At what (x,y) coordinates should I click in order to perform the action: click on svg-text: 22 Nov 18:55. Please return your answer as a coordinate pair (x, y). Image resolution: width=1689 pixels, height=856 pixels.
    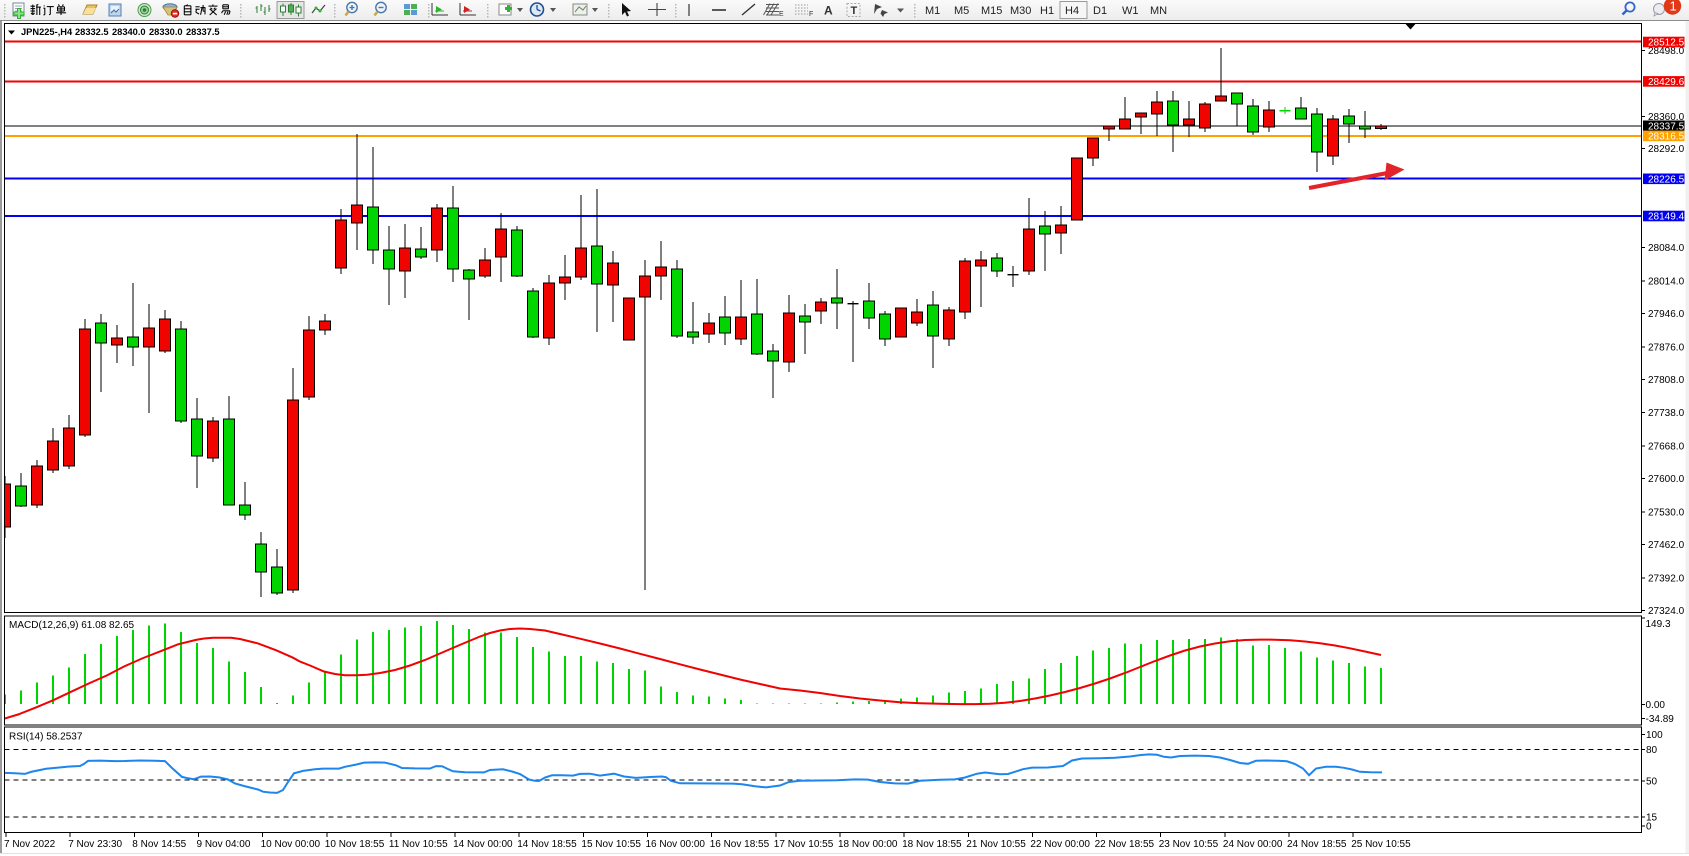
    Looking at the image, I should click on (1125, 844).